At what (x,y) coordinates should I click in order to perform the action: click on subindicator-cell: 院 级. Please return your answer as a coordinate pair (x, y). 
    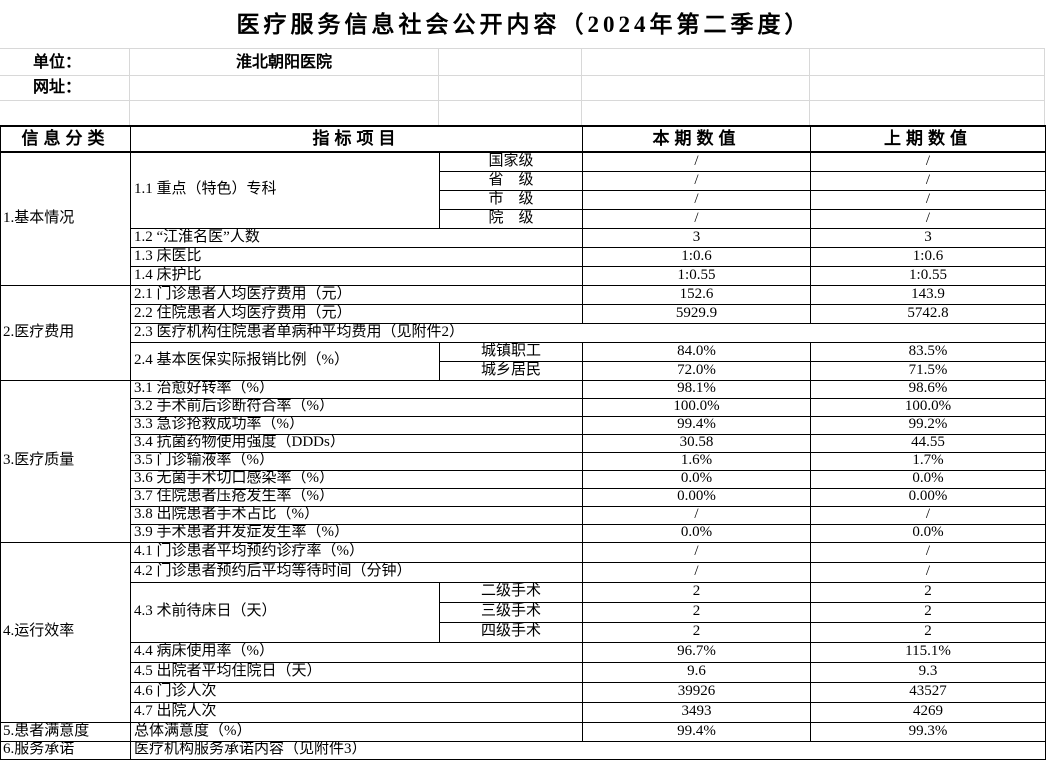
    Looking at the image, I should click on (511, 218).